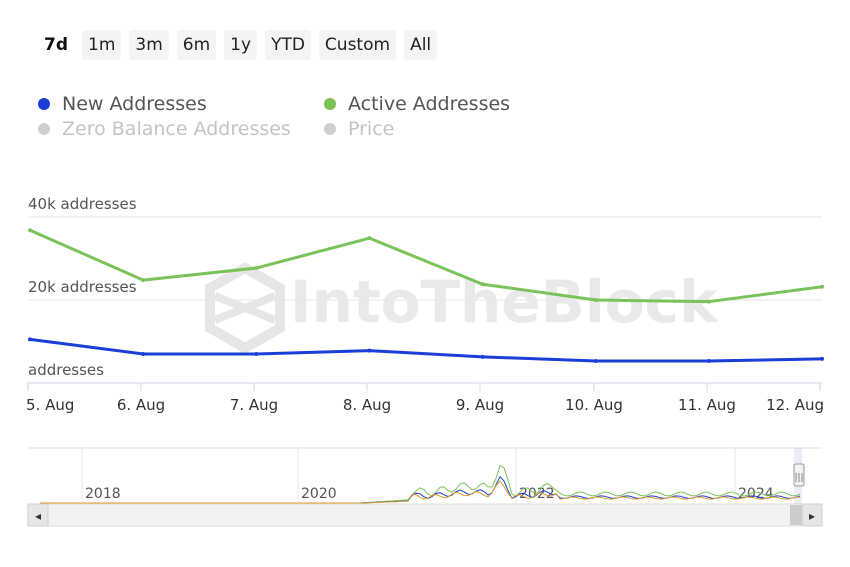  I want to click on legend-label: Active Addresses, so click(429, 104).